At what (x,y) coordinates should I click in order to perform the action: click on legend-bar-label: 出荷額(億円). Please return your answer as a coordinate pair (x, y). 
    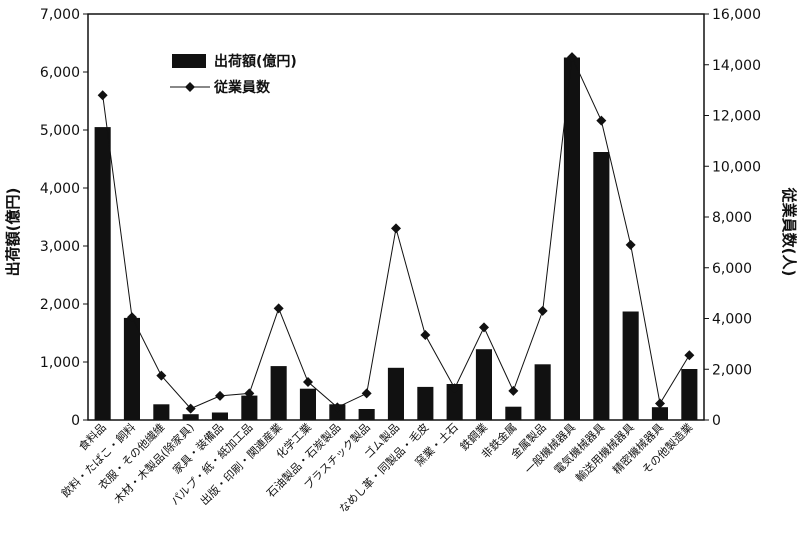
    Looking at the image, I should click on (255, 61).